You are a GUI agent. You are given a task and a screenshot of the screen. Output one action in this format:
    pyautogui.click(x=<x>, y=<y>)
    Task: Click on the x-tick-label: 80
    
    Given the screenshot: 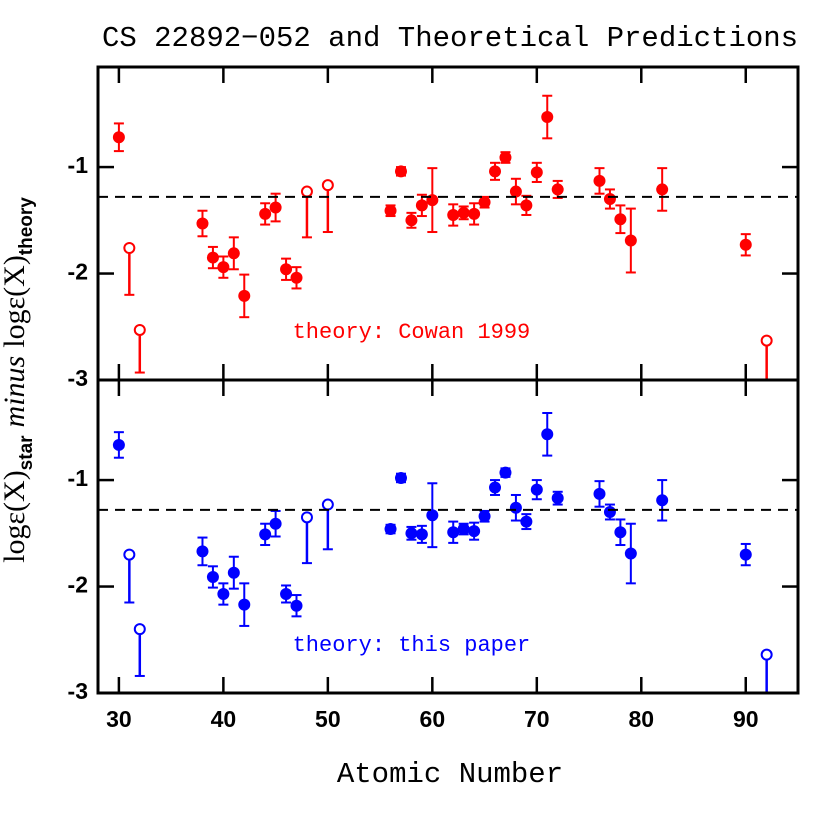 What is the action you would take?
    pyautogui.click(x=641, y=719)
    